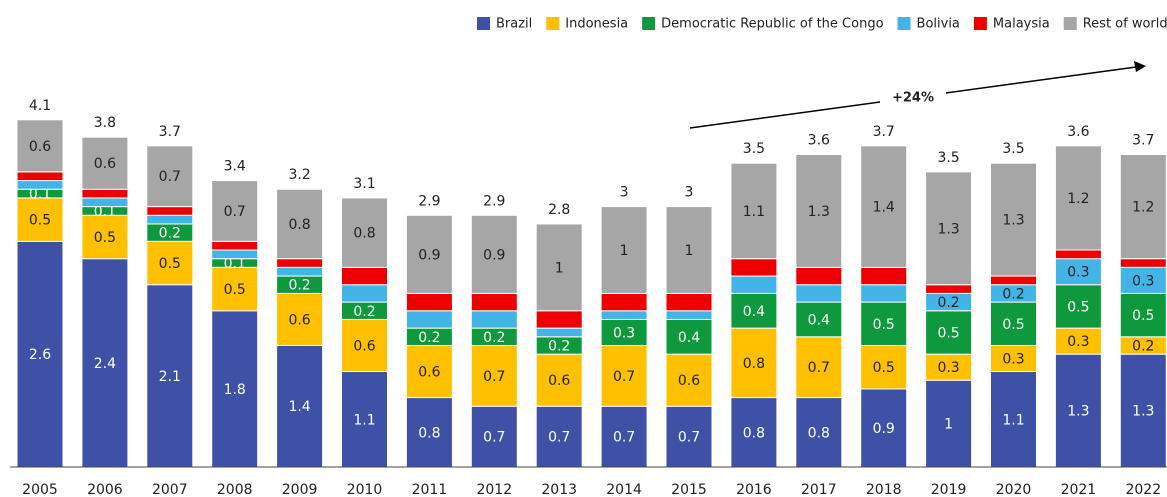 The width and height of the screenshot is (1167, 497). What do you see at coordinates (559, 489) in the screenshot?
I see `x-tick-label: 2013` at bounding box center [559, 489].